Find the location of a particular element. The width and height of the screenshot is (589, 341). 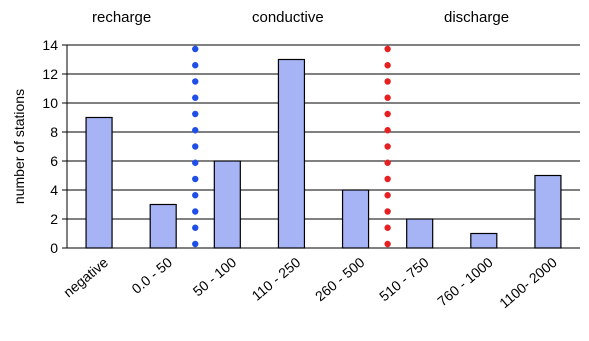

x-tick-label: 260 - 500 is located at coordinates (340, 279).